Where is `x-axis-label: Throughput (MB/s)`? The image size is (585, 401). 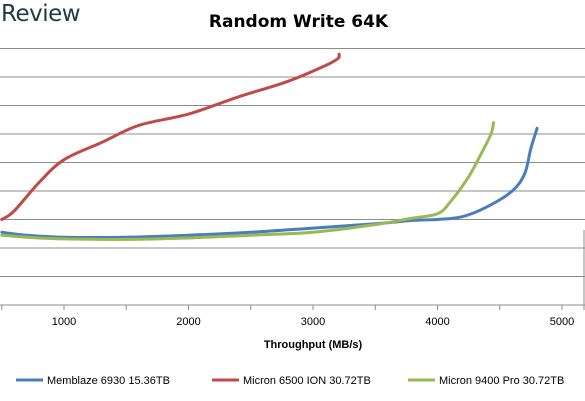
x-axis-label: Throughput (MB/s) is located at coordinates (313, 345).